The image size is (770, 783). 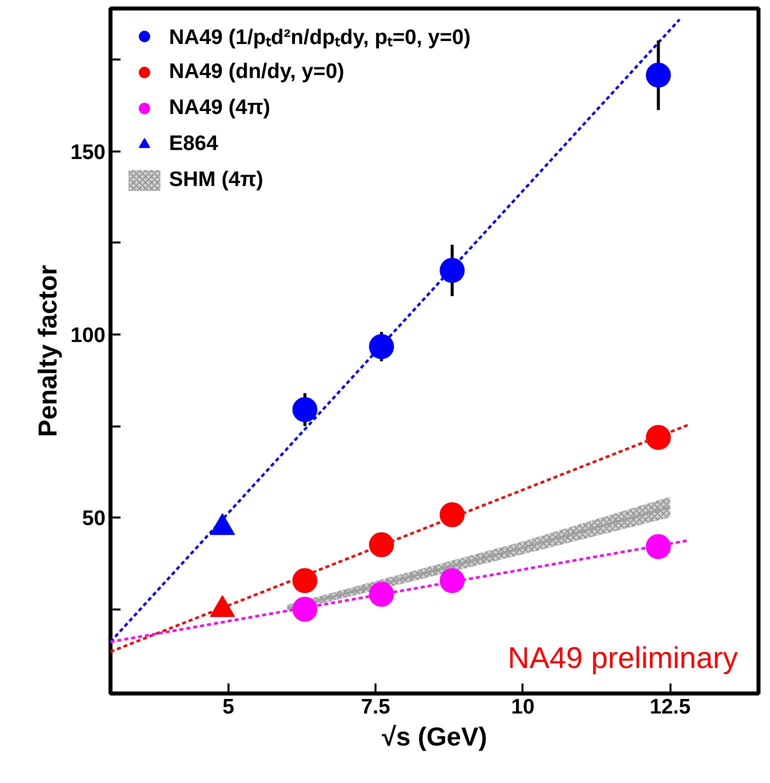 What do you see at coordinates (88, 152) in the screenshot?
I see `y-tick-label: 150` at bounding box center [88, 152].